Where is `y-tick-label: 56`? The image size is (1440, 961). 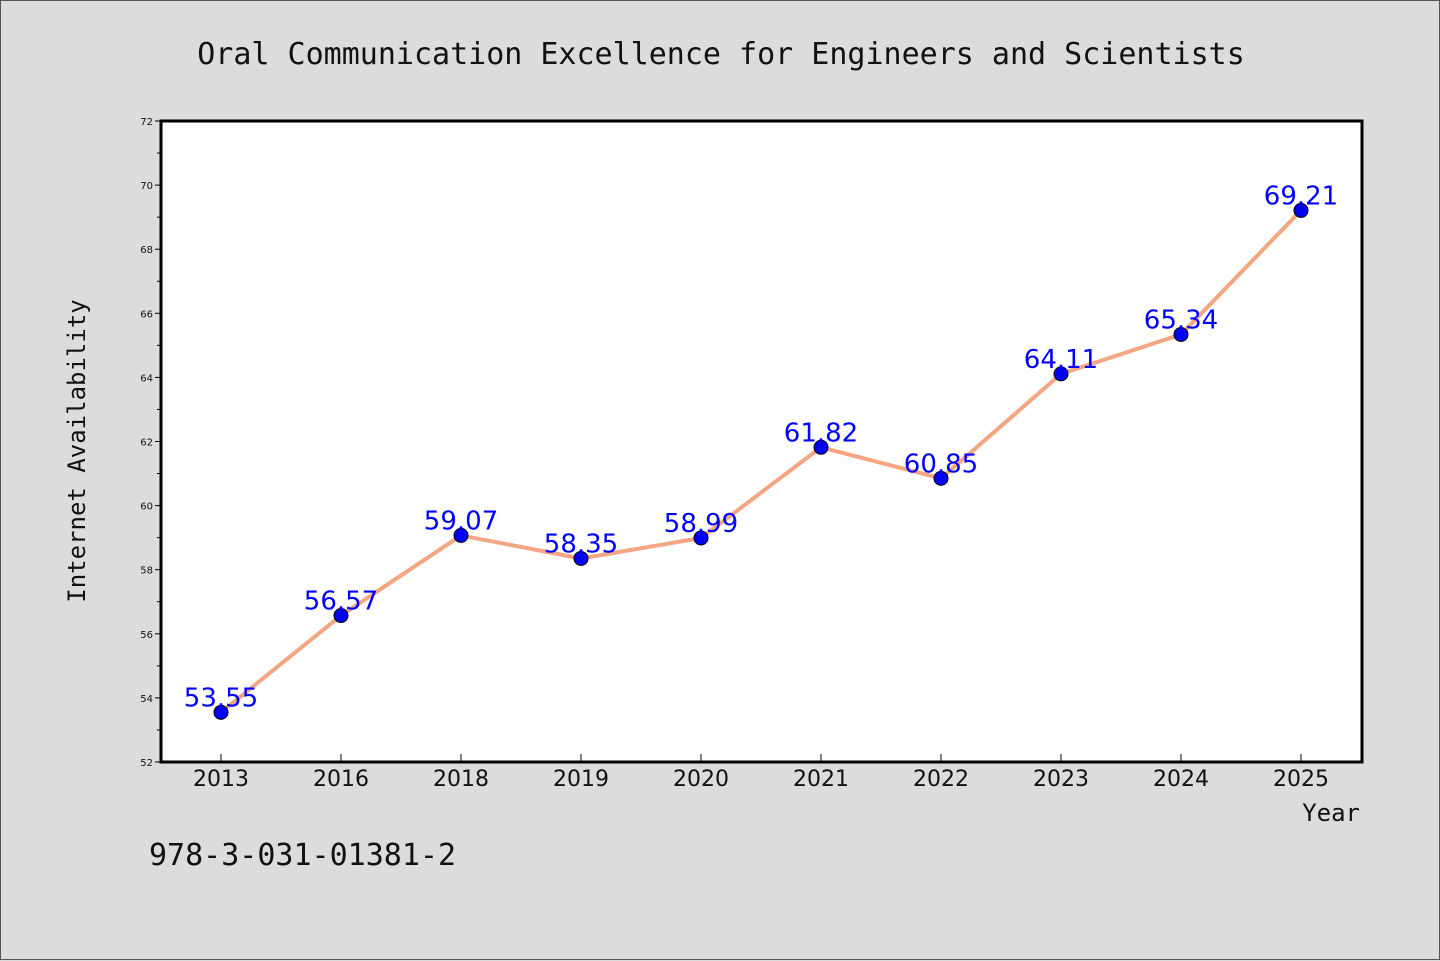
y-tick-label: 56 is located at coordinates (146, 635).